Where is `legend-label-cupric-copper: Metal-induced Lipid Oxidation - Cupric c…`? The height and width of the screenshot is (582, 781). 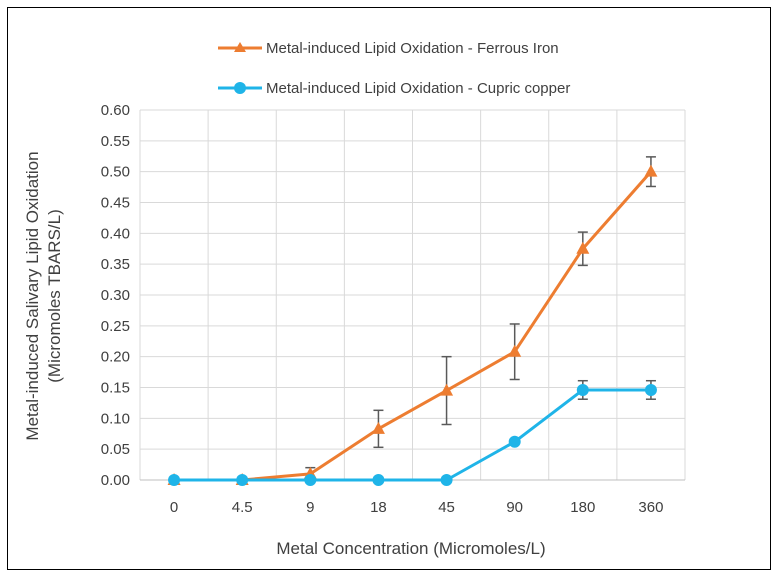 legend-label-cupric-copper: Metal-induced Lipid Oxidation - Cupric c… is located at coordinates (418, 88).